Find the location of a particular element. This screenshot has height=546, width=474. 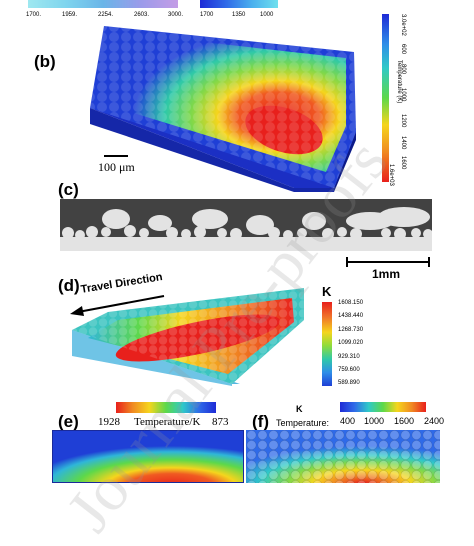

panel-e-render is located at coordinates (148, 456).